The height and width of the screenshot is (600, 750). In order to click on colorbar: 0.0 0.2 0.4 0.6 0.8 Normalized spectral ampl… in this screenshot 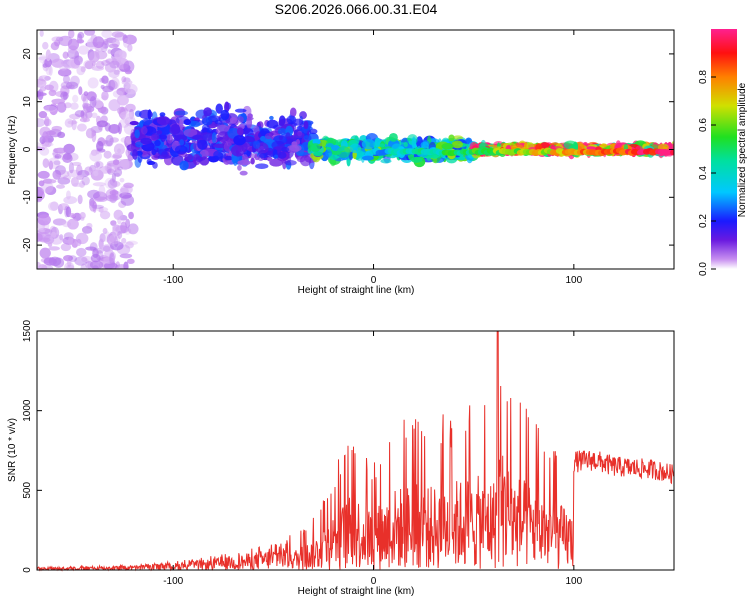, I will do `click(723, 152)`.